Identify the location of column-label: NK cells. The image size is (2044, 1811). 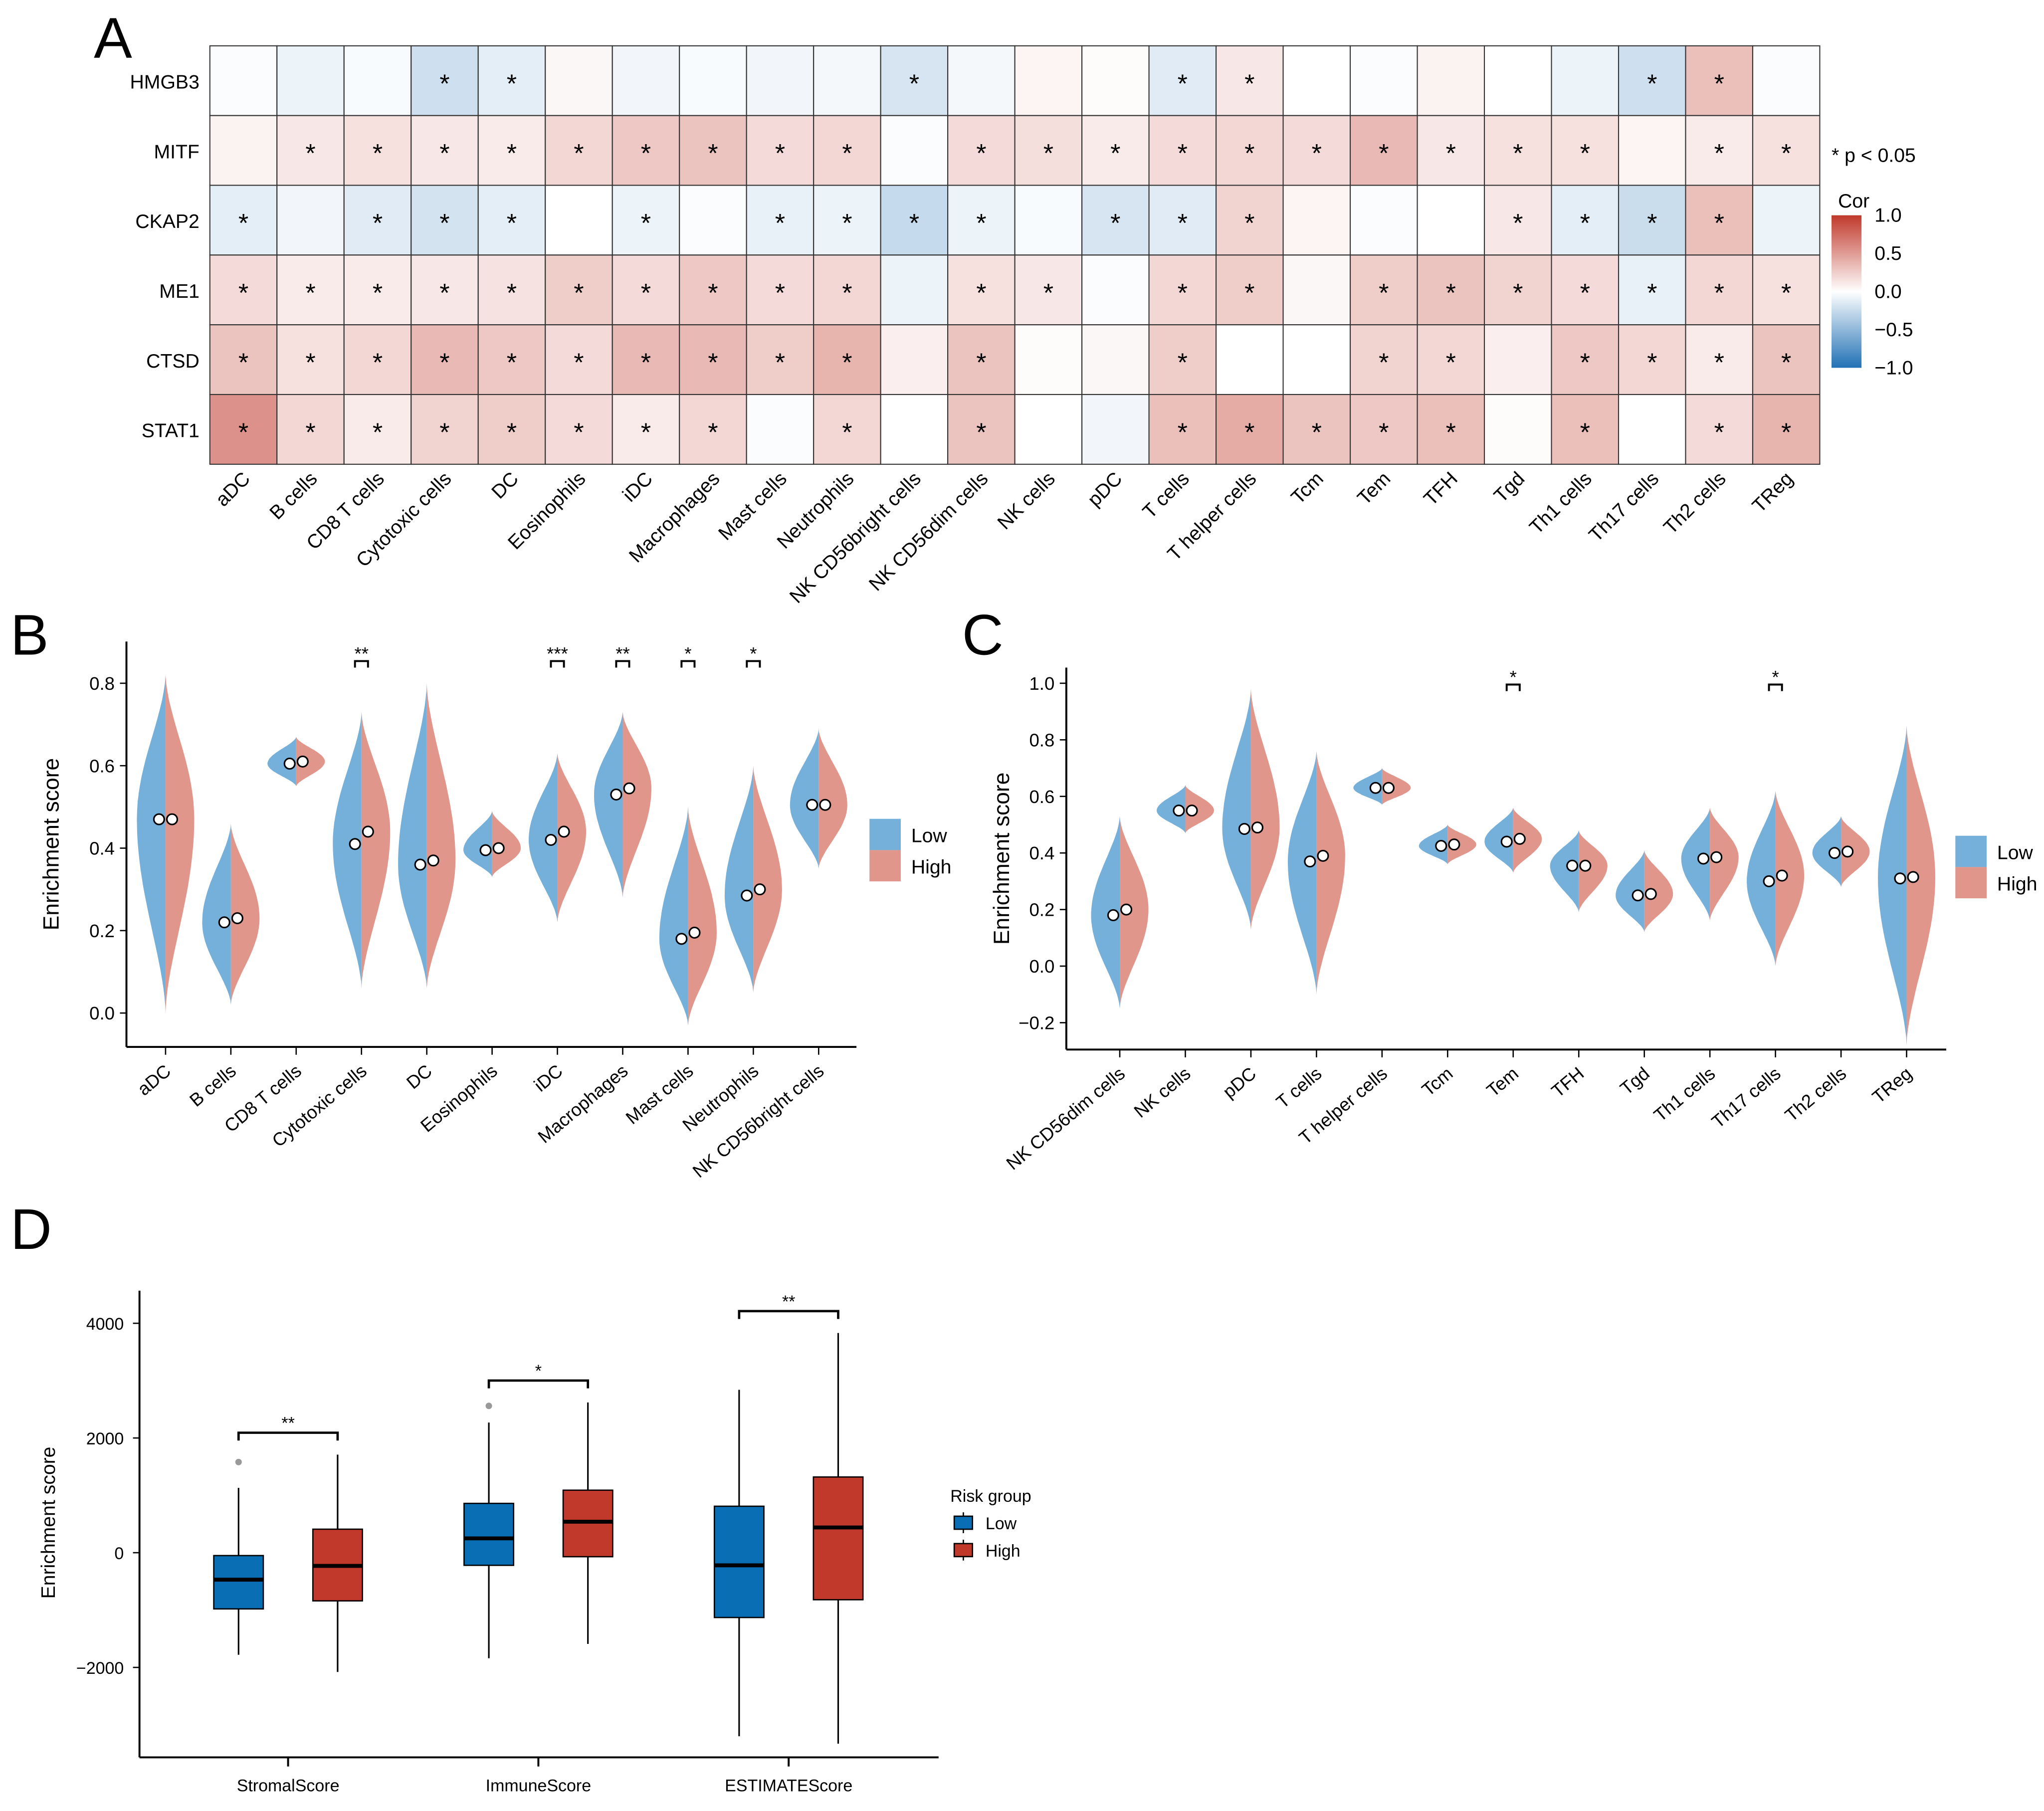
(1026, 501).